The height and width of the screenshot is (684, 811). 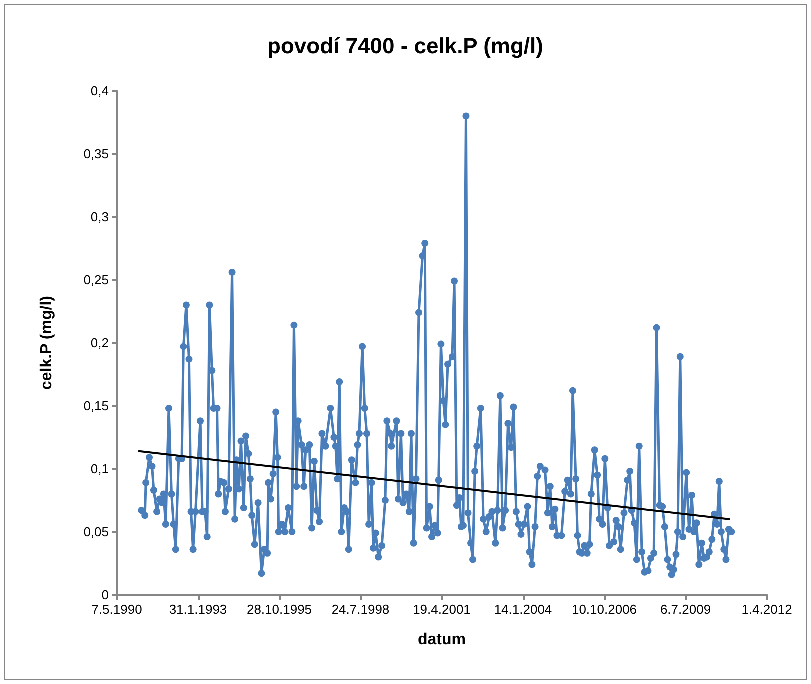 What do you see at coordinates (279, 609) in the screenshot?
I see `x-tick-label: 28.10.1995` at bounding box center [279, 609].